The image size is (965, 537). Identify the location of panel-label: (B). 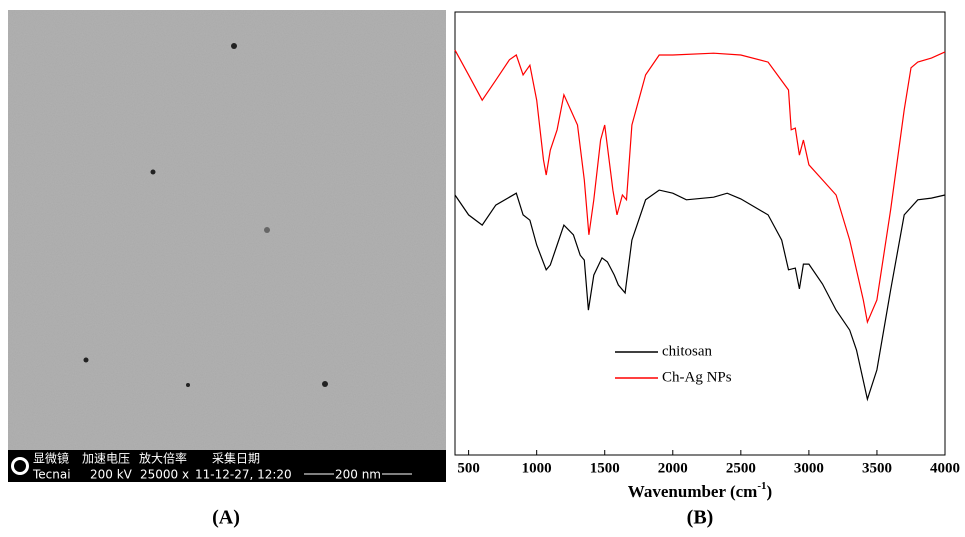
(700, 518).